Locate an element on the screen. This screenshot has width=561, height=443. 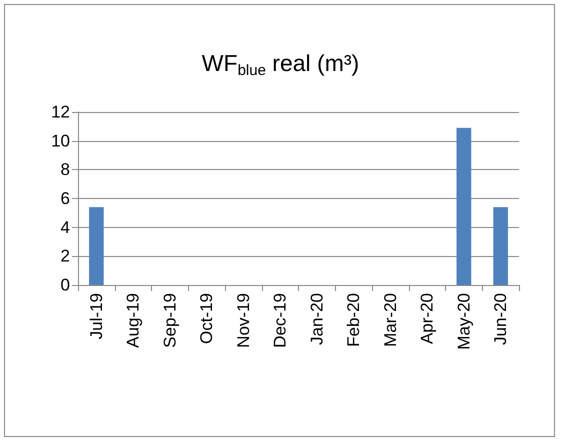
x-tick-label: Apr-20 is located at coordinates (427, 318).